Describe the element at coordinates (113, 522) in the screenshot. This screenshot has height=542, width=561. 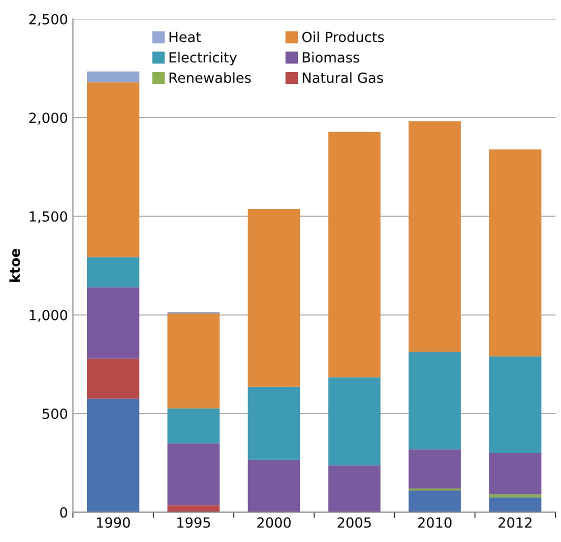
I see `x-tick-label: 1990` at that location.